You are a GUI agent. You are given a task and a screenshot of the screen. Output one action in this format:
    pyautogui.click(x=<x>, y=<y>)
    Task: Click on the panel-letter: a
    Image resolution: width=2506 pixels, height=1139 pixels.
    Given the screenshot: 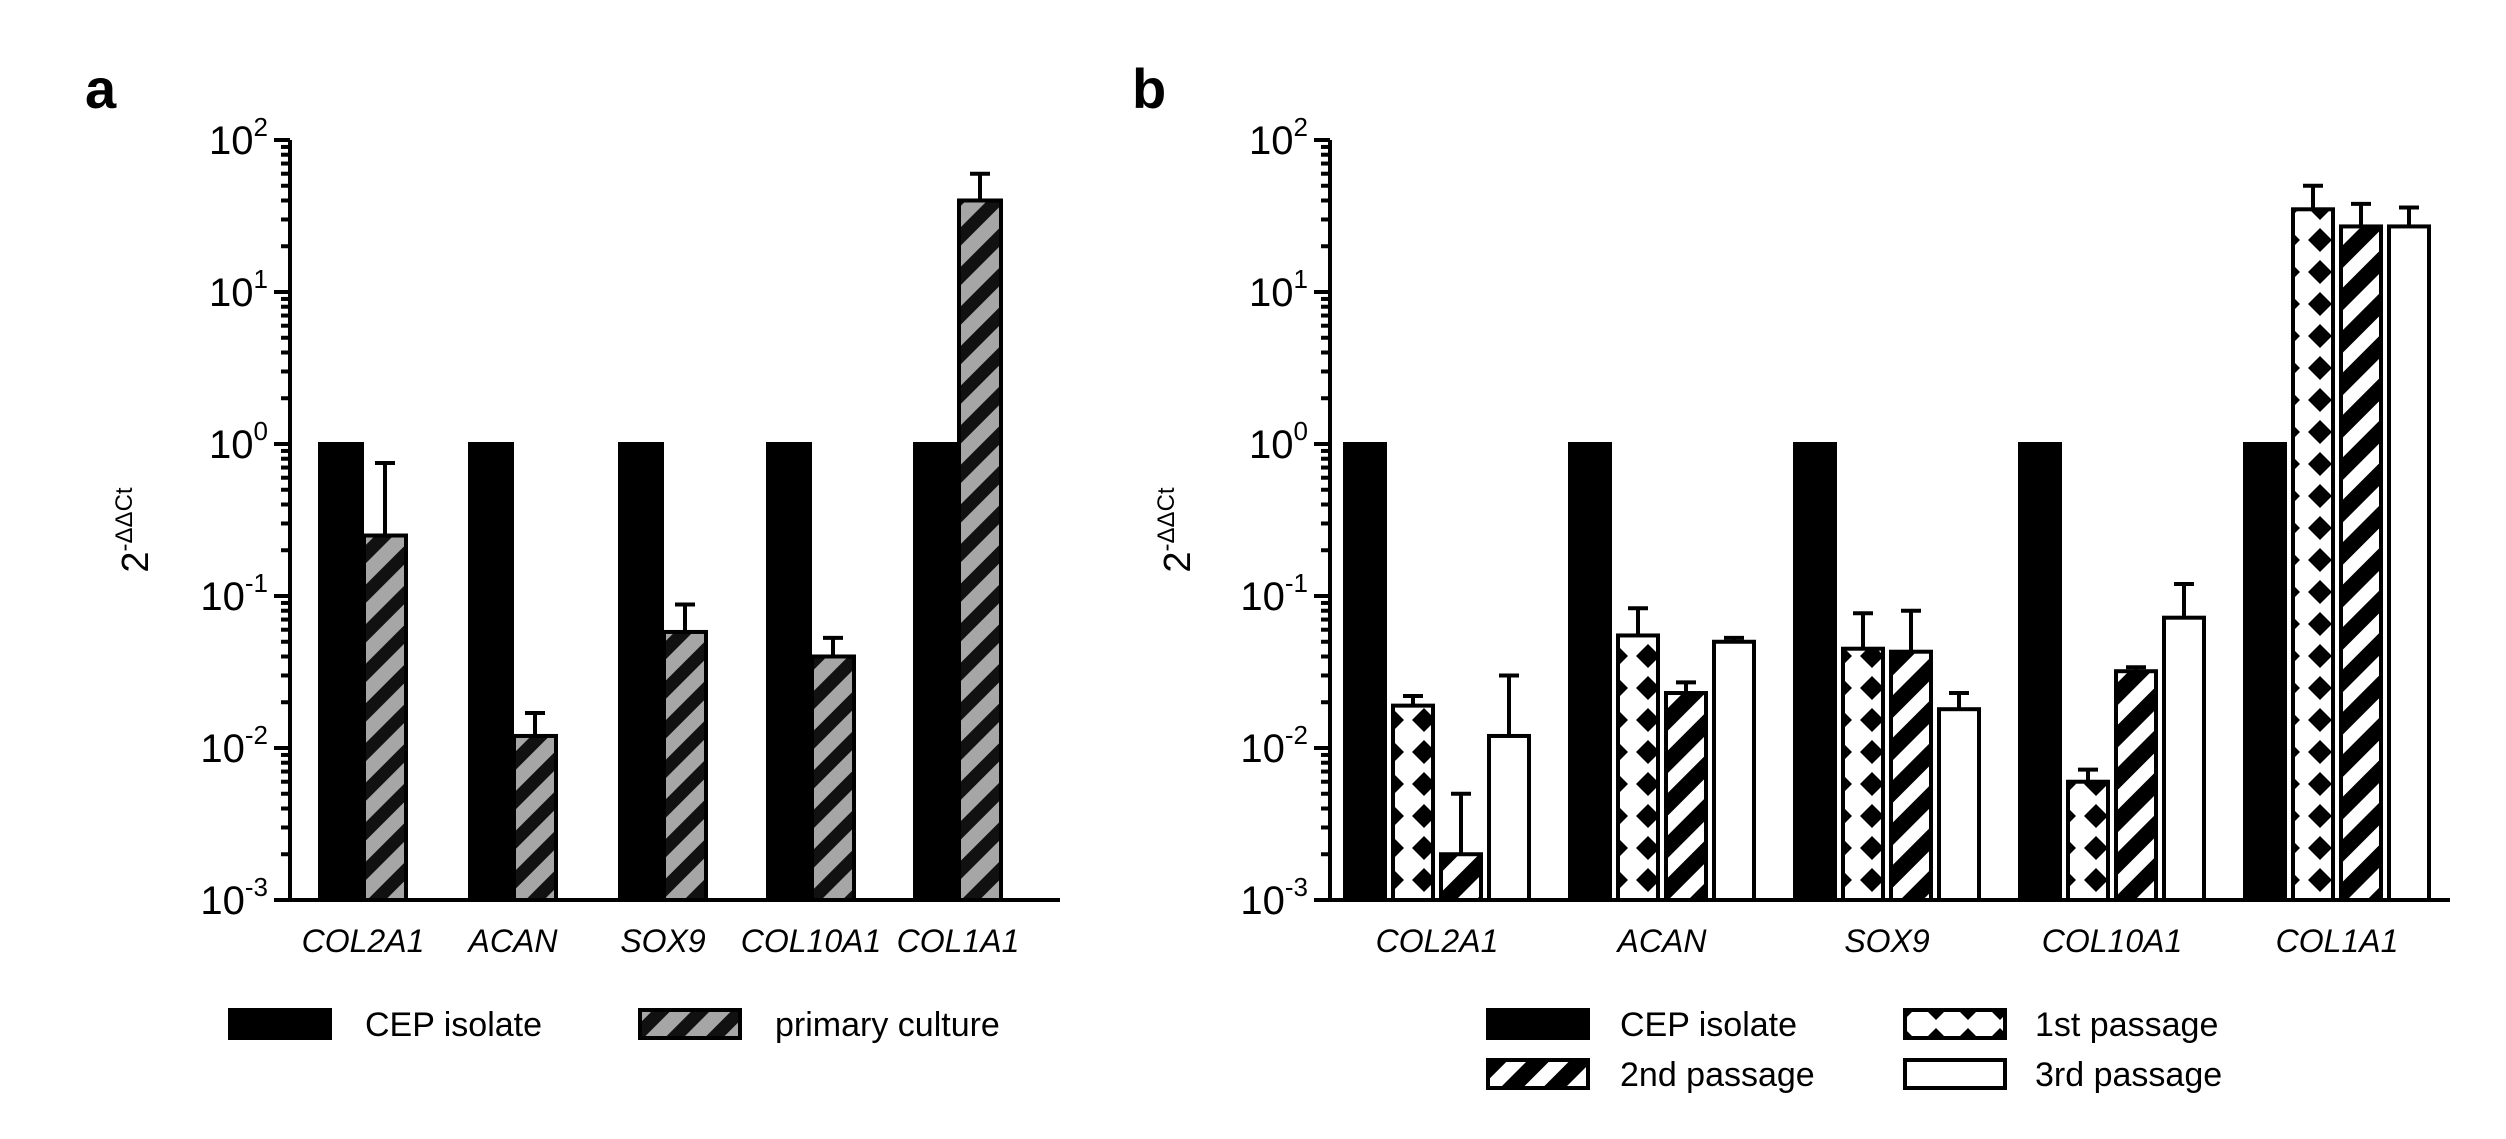 What is the action you would take?
    pyautogui.click(x=101, y=88)
    